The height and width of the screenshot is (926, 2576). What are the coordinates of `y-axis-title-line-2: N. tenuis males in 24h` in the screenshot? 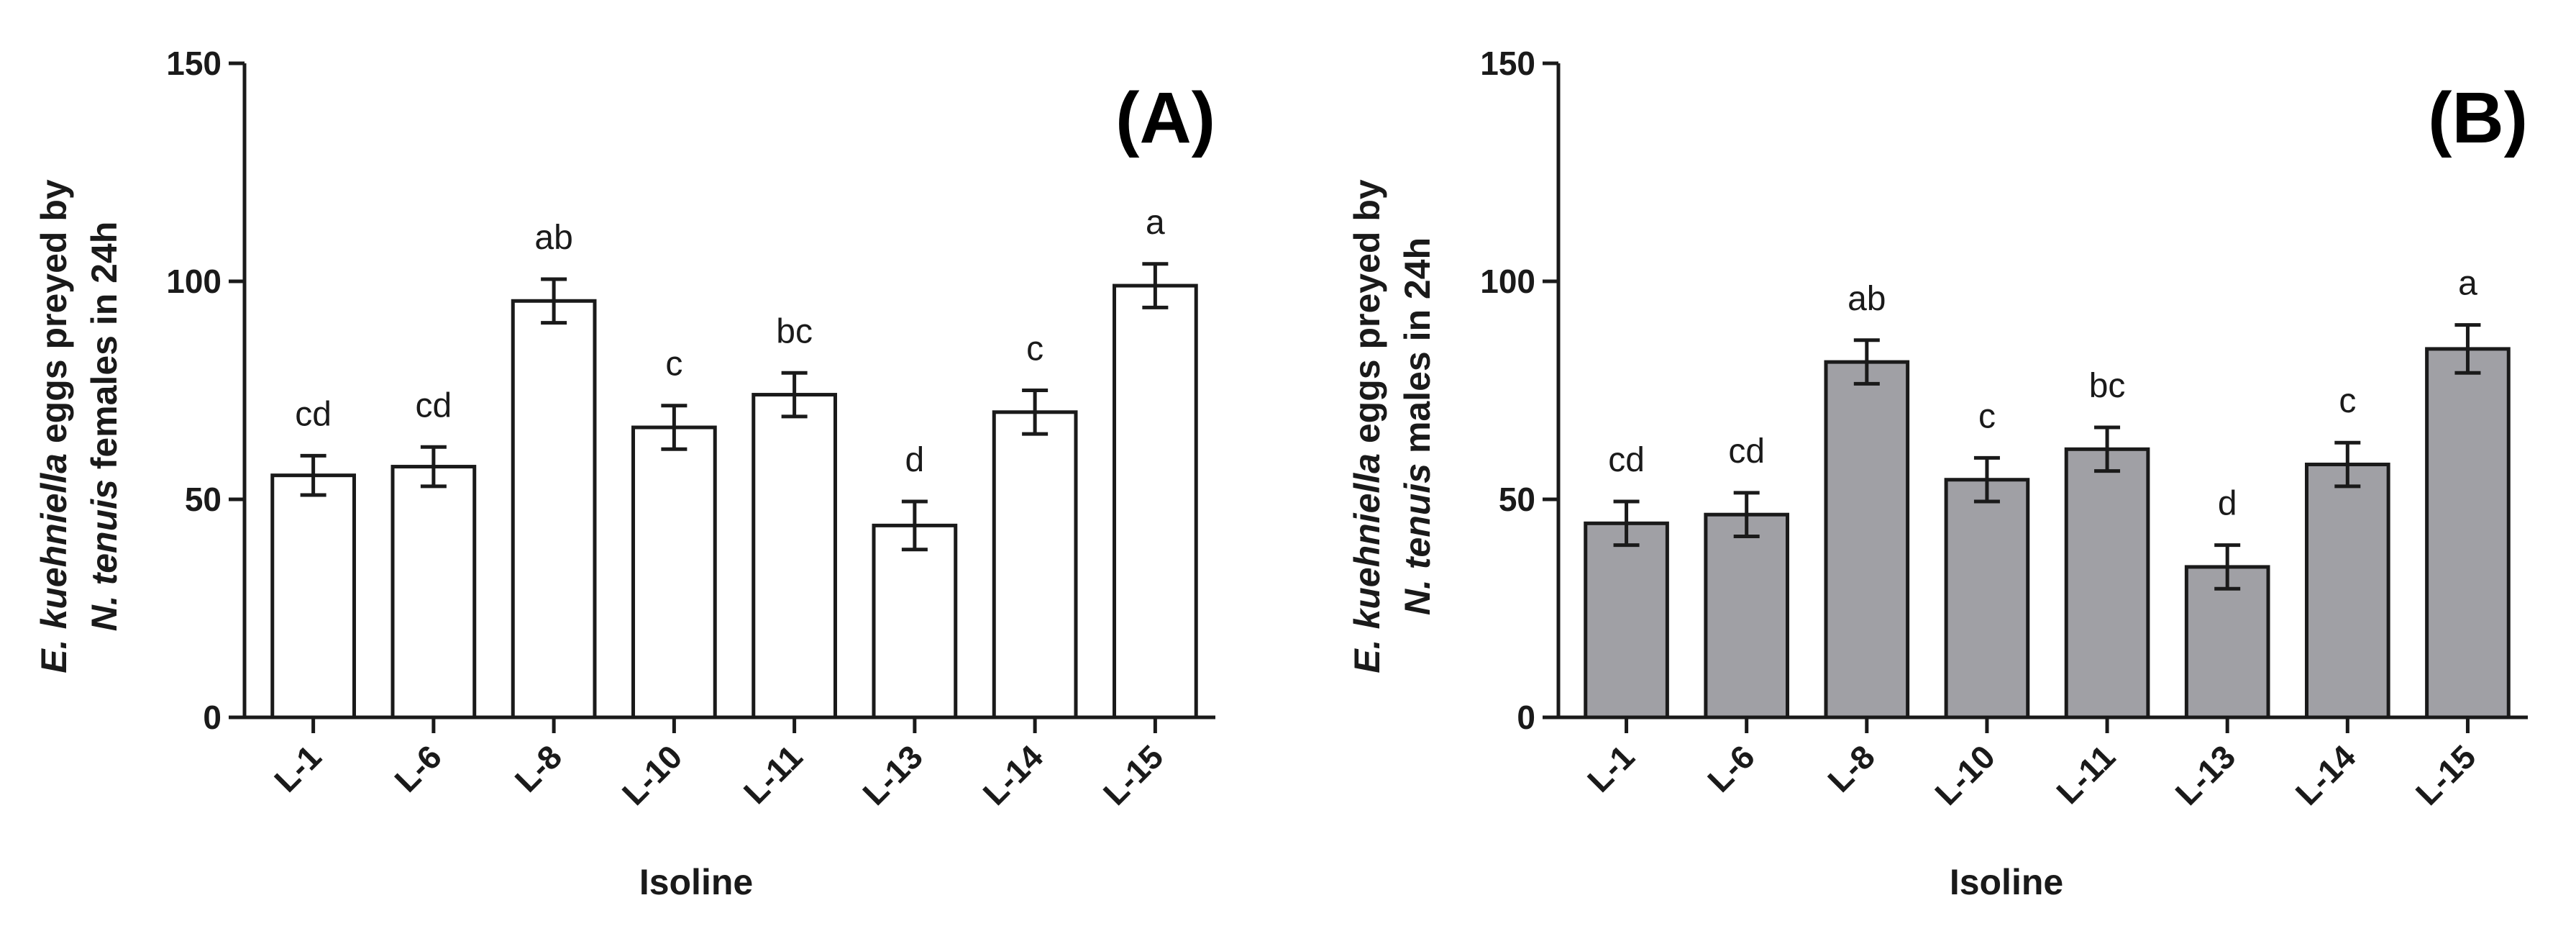 It's located at (1417, 426).